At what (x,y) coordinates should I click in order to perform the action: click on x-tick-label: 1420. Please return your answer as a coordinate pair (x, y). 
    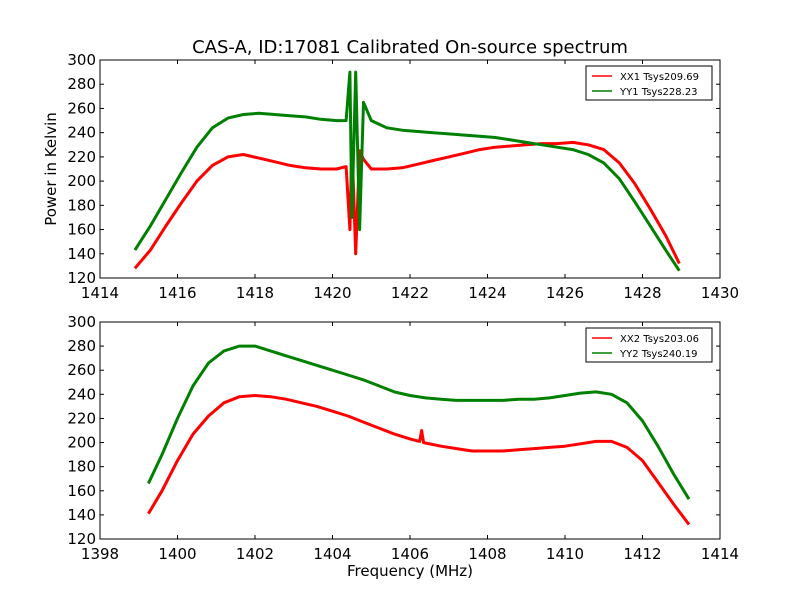
    Looking at the image, I should click on (332, 293).